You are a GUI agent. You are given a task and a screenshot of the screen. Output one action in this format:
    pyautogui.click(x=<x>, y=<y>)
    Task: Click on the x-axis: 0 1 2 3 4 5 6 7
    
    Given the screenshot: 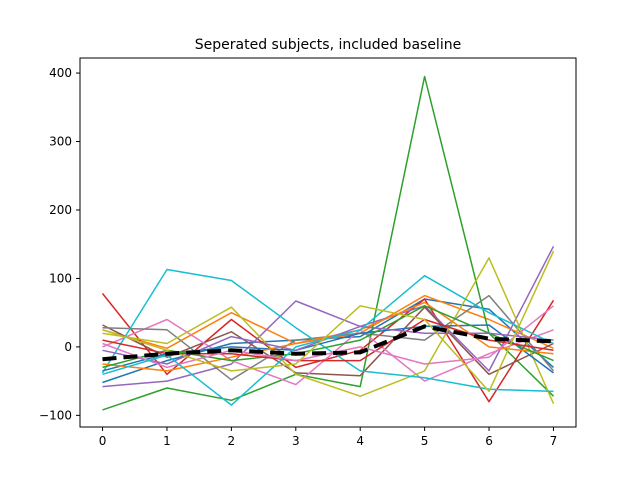 What is the action you would take?
    pyautogui.click(x=328, y=437)
    